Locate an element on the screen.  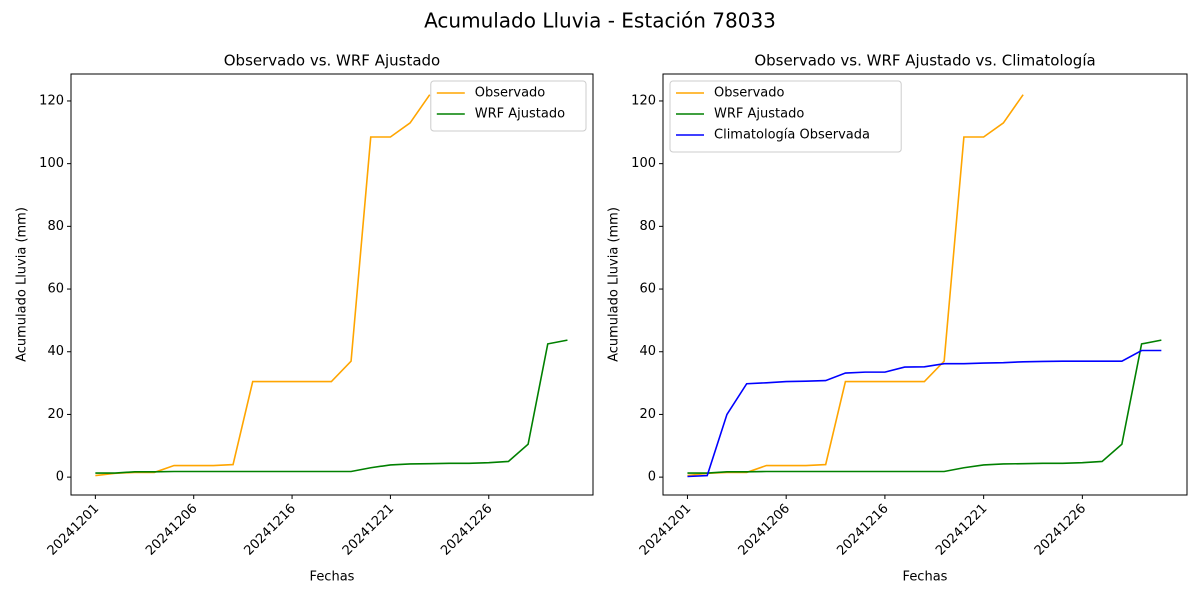
subplot-title: Observado vs. WRF Ajustado is located at coordinates (332, 61).